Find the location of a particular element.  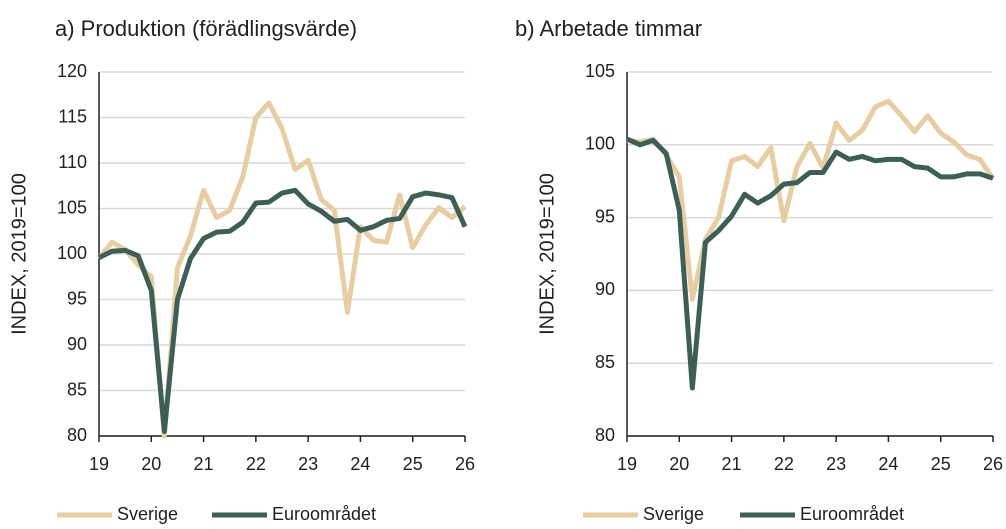

y-tick-label: 115 is located at coordinates (72, 116).